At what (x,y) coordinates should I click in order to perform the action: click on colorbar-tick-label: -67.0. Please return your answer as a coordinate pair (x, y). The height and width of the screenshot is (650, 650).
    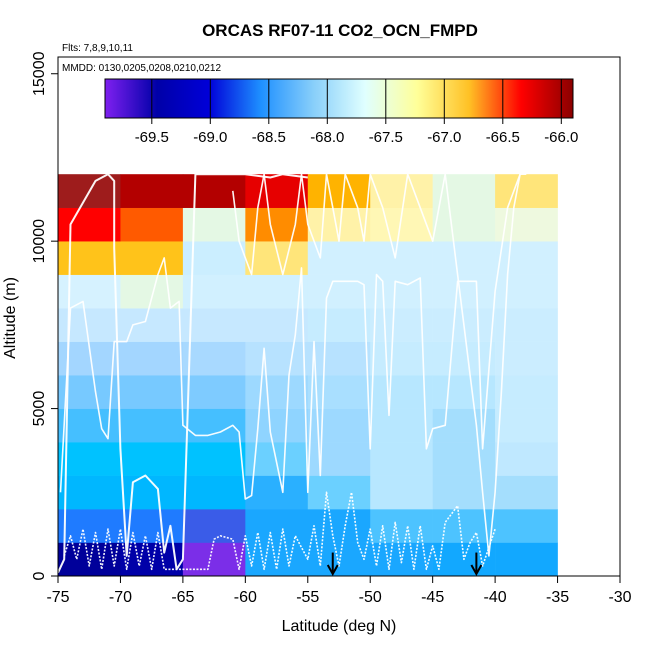
    Looking at the image, I should click on (444, 137).